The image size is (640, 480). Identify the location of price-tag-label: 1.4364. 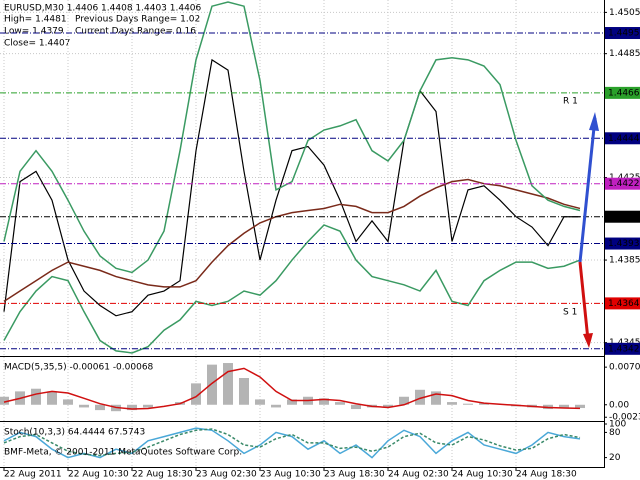
(624, 304).